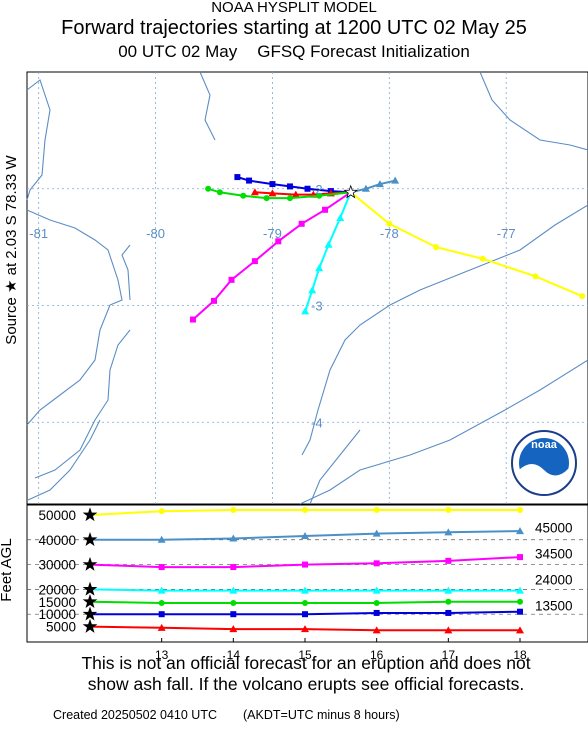  What do you see at coordinates (506, 233) in the screenshot?
I see `lon-tick-label: -77` at bounding box center [506, 233].